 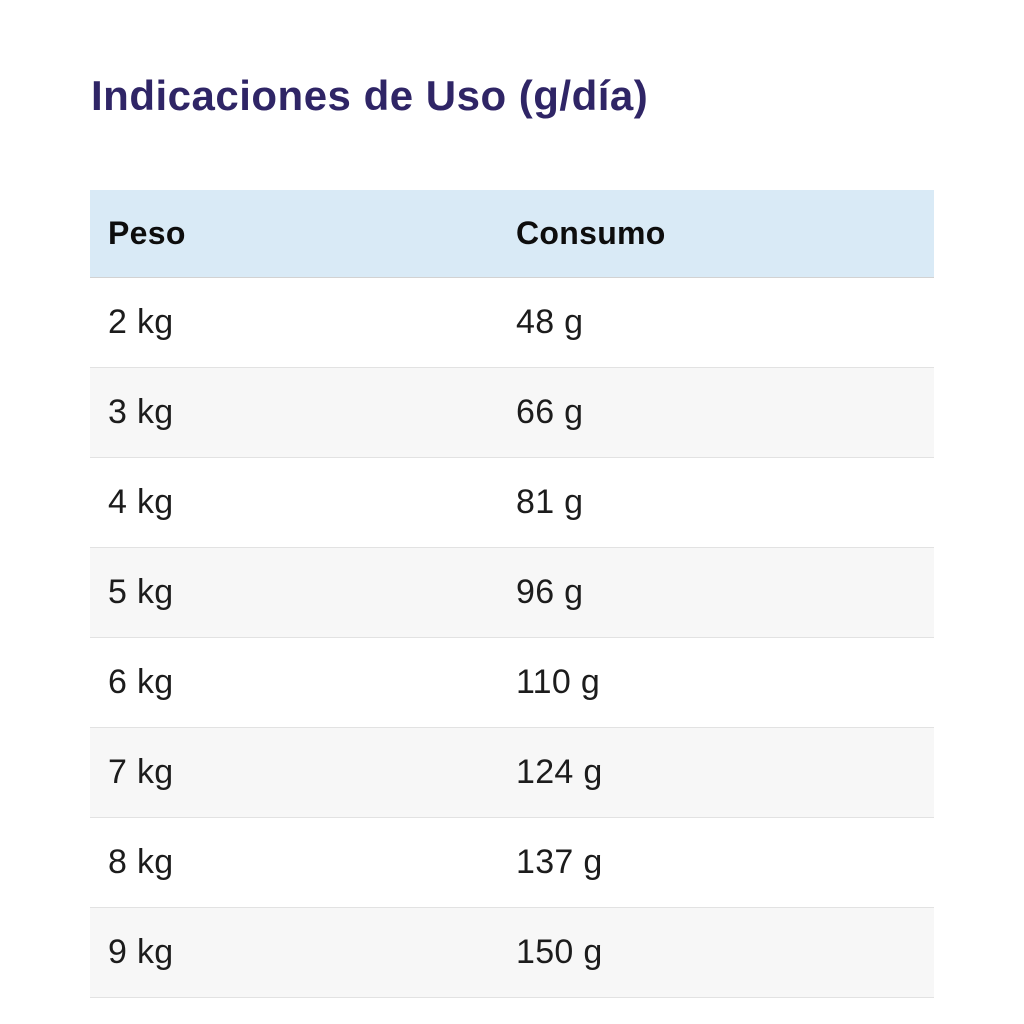 What do you see at coordinates (512, 503) in the screenshot?
I see `table-row: 4 kg 81 g` at bounding box center [512, 503].